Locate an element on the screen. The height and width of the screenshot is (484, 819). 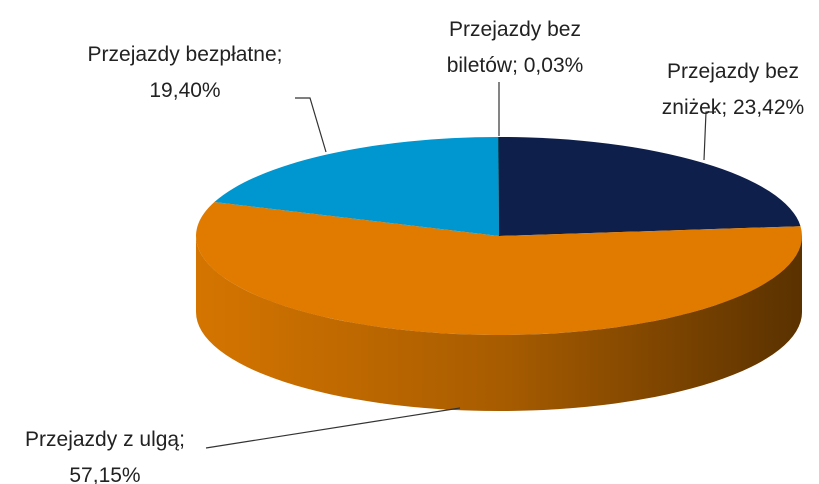
category: Przejazdy bez biletów is located at coordinates (513, 47).